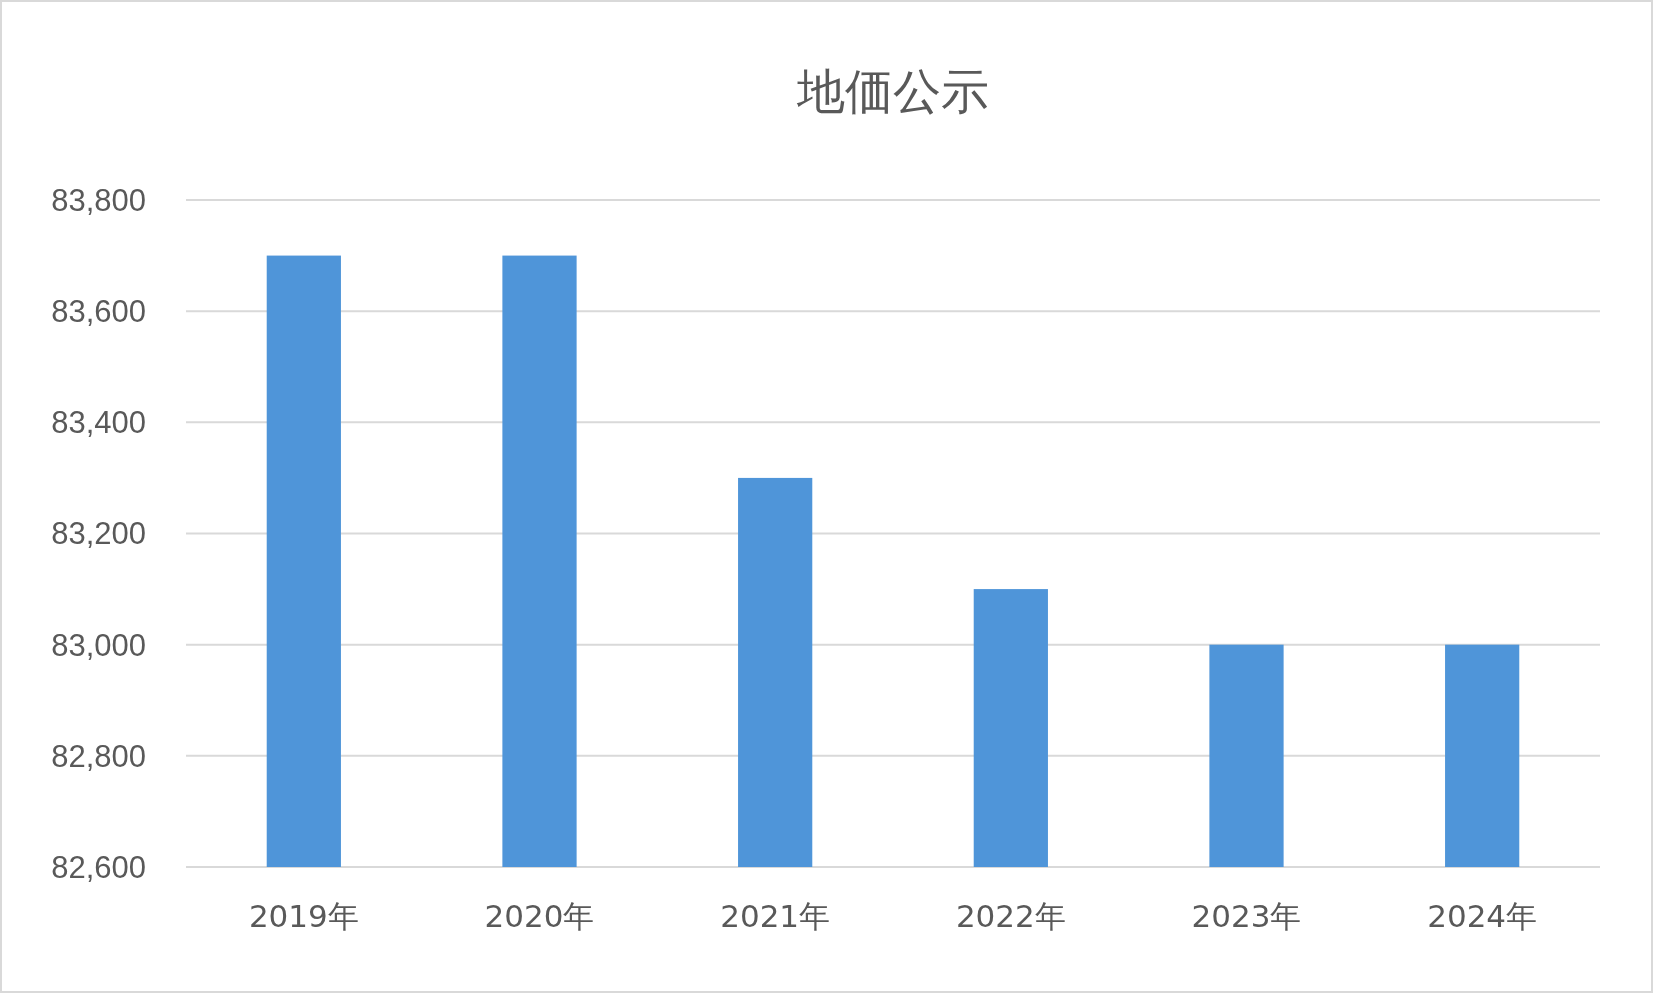 The width and height of the screenshot is (1653, 993). Describe the element at coordinates (1010, 916) in the screenshot. I see `x-tick-label: 2022年` at that location.